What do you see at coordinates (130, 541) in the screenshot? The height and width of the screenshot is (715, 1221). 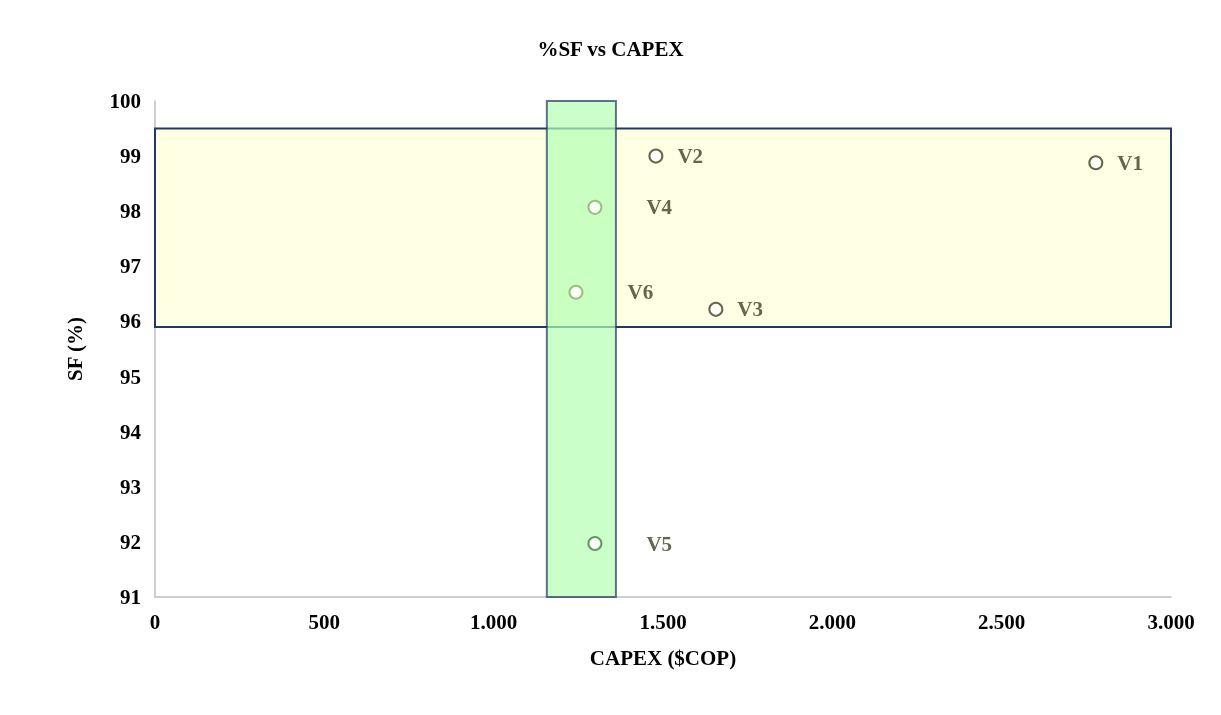 I see `y-tick-label: 92` at bounding box center [130, 541].